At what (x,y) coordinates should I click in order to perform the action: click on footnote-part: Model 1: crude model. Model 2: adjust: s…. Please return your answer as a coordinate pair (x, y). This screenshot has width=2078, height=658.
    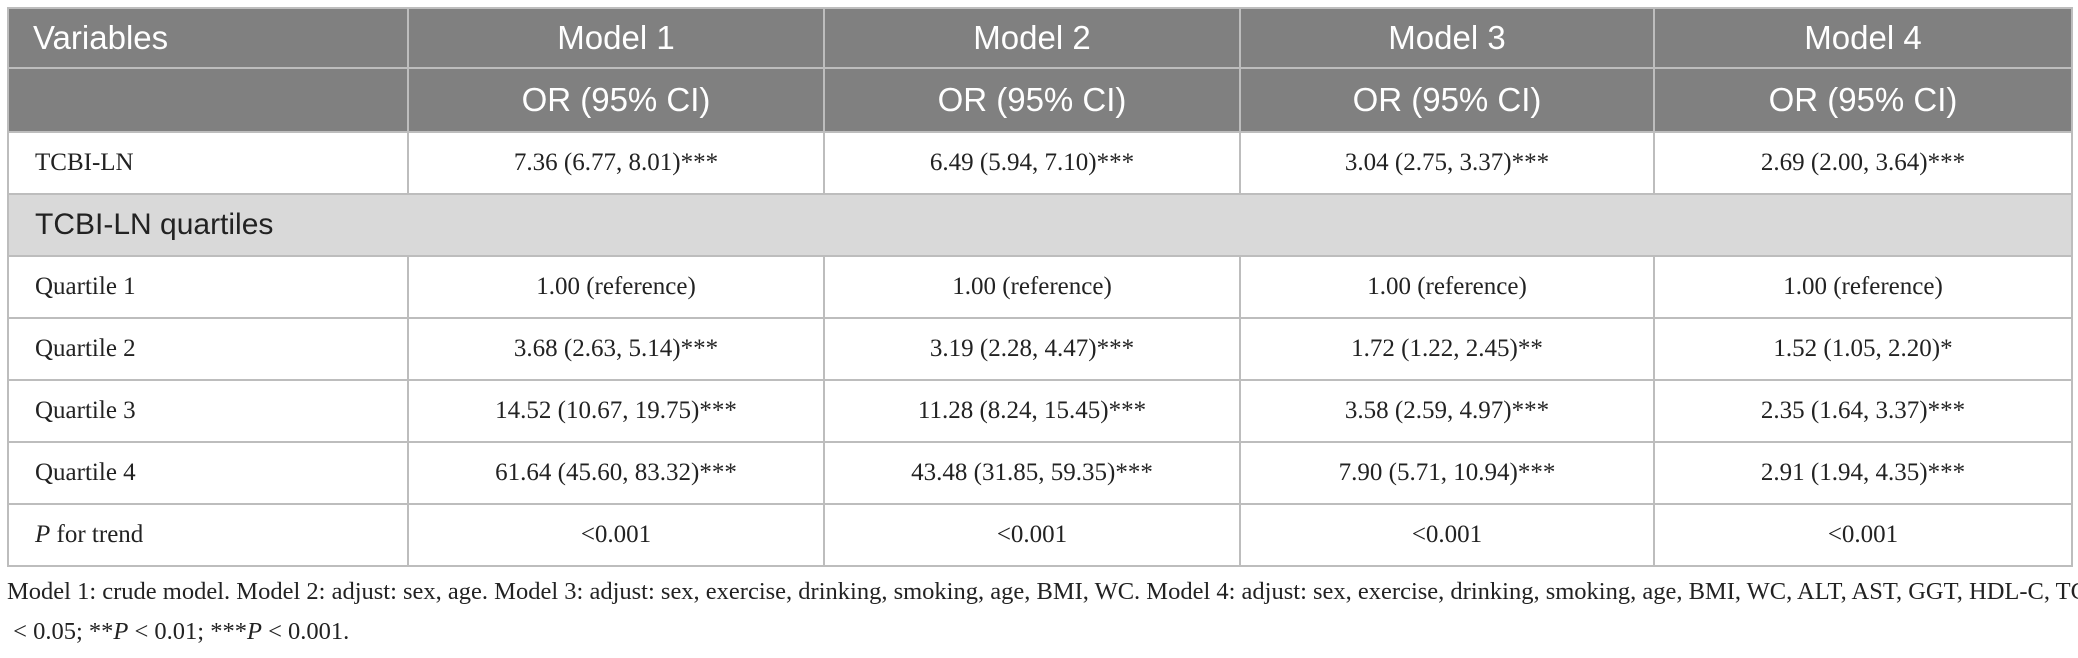
    Looking at the image, I should click on (1042, 591).